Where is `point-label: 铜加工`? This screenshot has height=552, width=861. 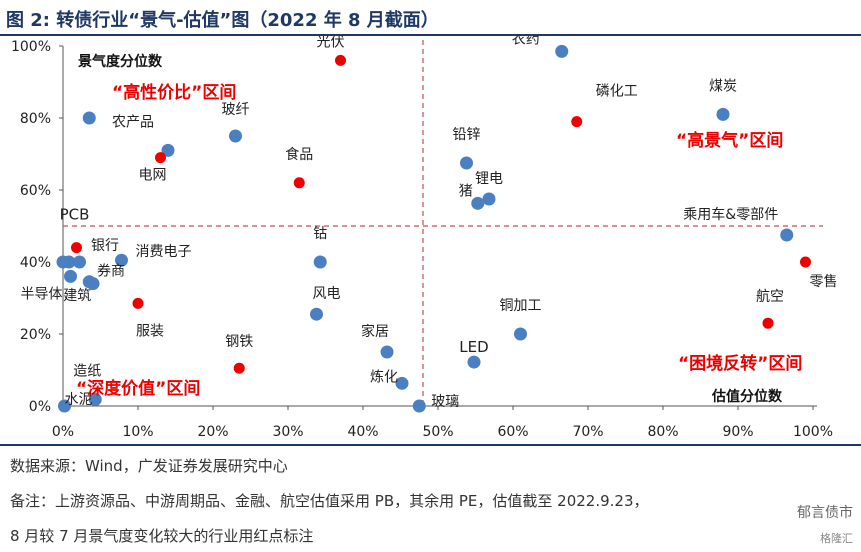 point-label: 铜加工 is located at coordinates (521, 306).